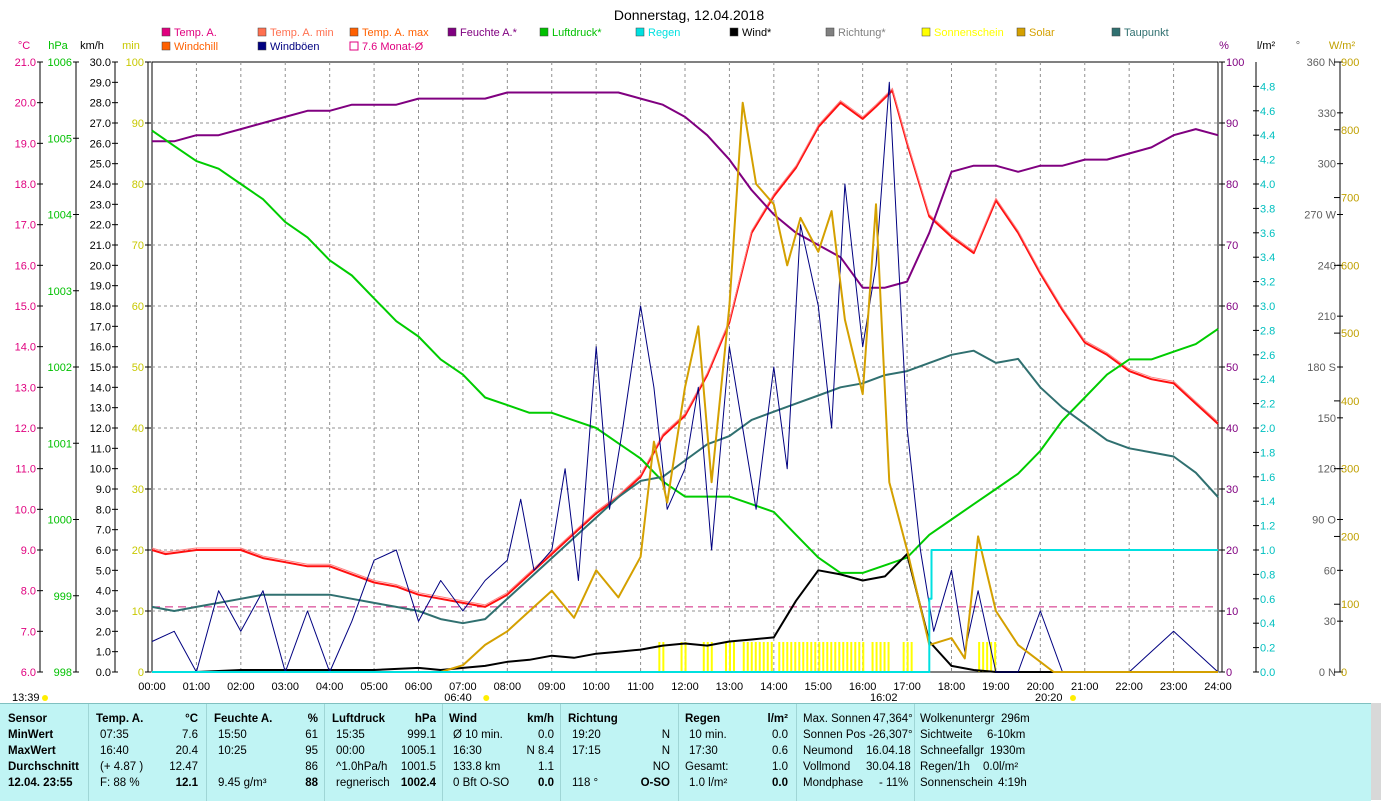  What do you see at coordinates (862, 33) in the screenshot?
I see `legend-label: Richtung*` at bounding box center [862, 33].